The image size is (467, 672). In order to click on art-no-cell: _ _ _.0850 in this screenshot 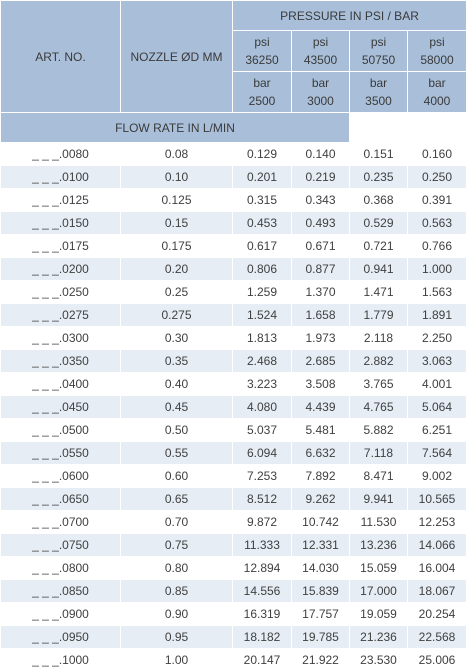, I will do `click(60, 591)`.